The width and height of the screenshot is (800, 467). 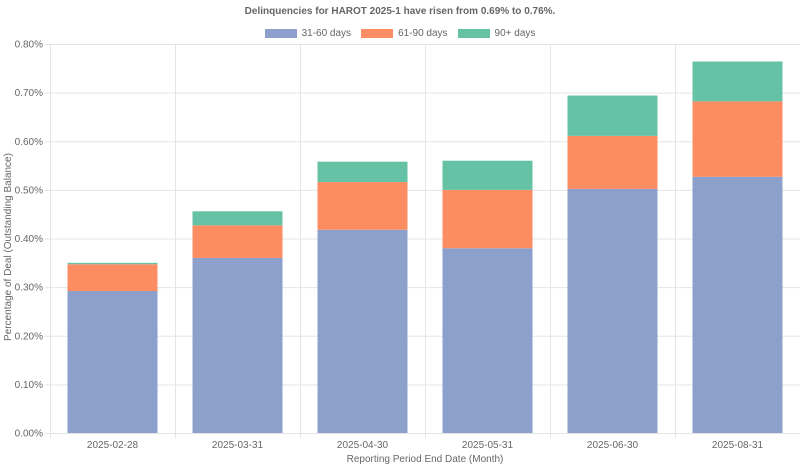 I want to click on y-tick-label: 0.80%, so click(x=29, y=45).